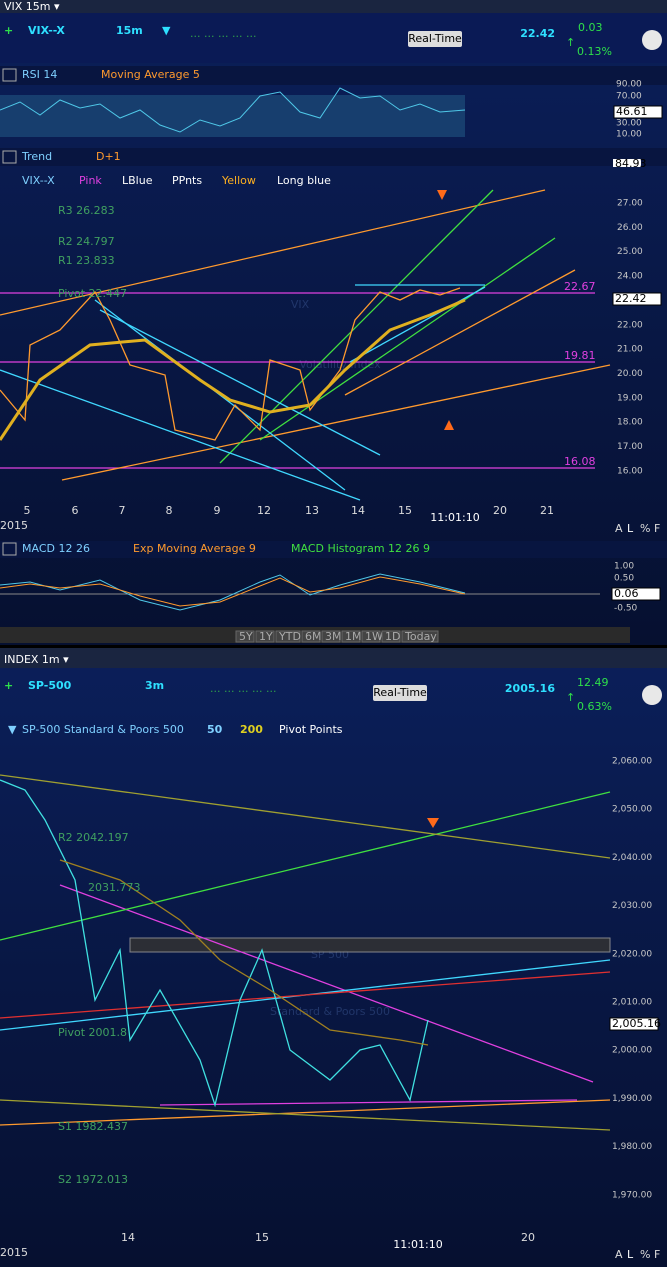 The image size is (667, 1267). What do you see at coordinates (313, 636) in the screenshot?
I see `range-label: 6M` at bounding box center [313, 636].